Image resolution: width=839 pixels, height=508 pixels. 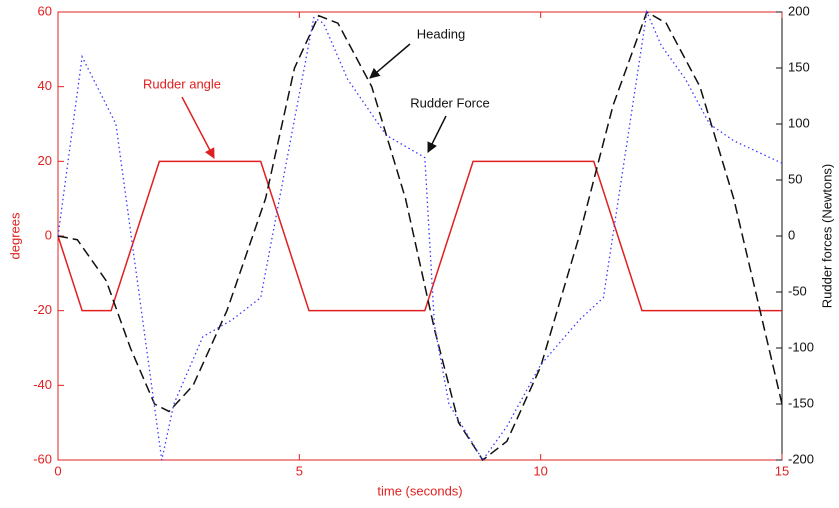 I want to click on y-tick-label: -40, so click(x=42, y=384).